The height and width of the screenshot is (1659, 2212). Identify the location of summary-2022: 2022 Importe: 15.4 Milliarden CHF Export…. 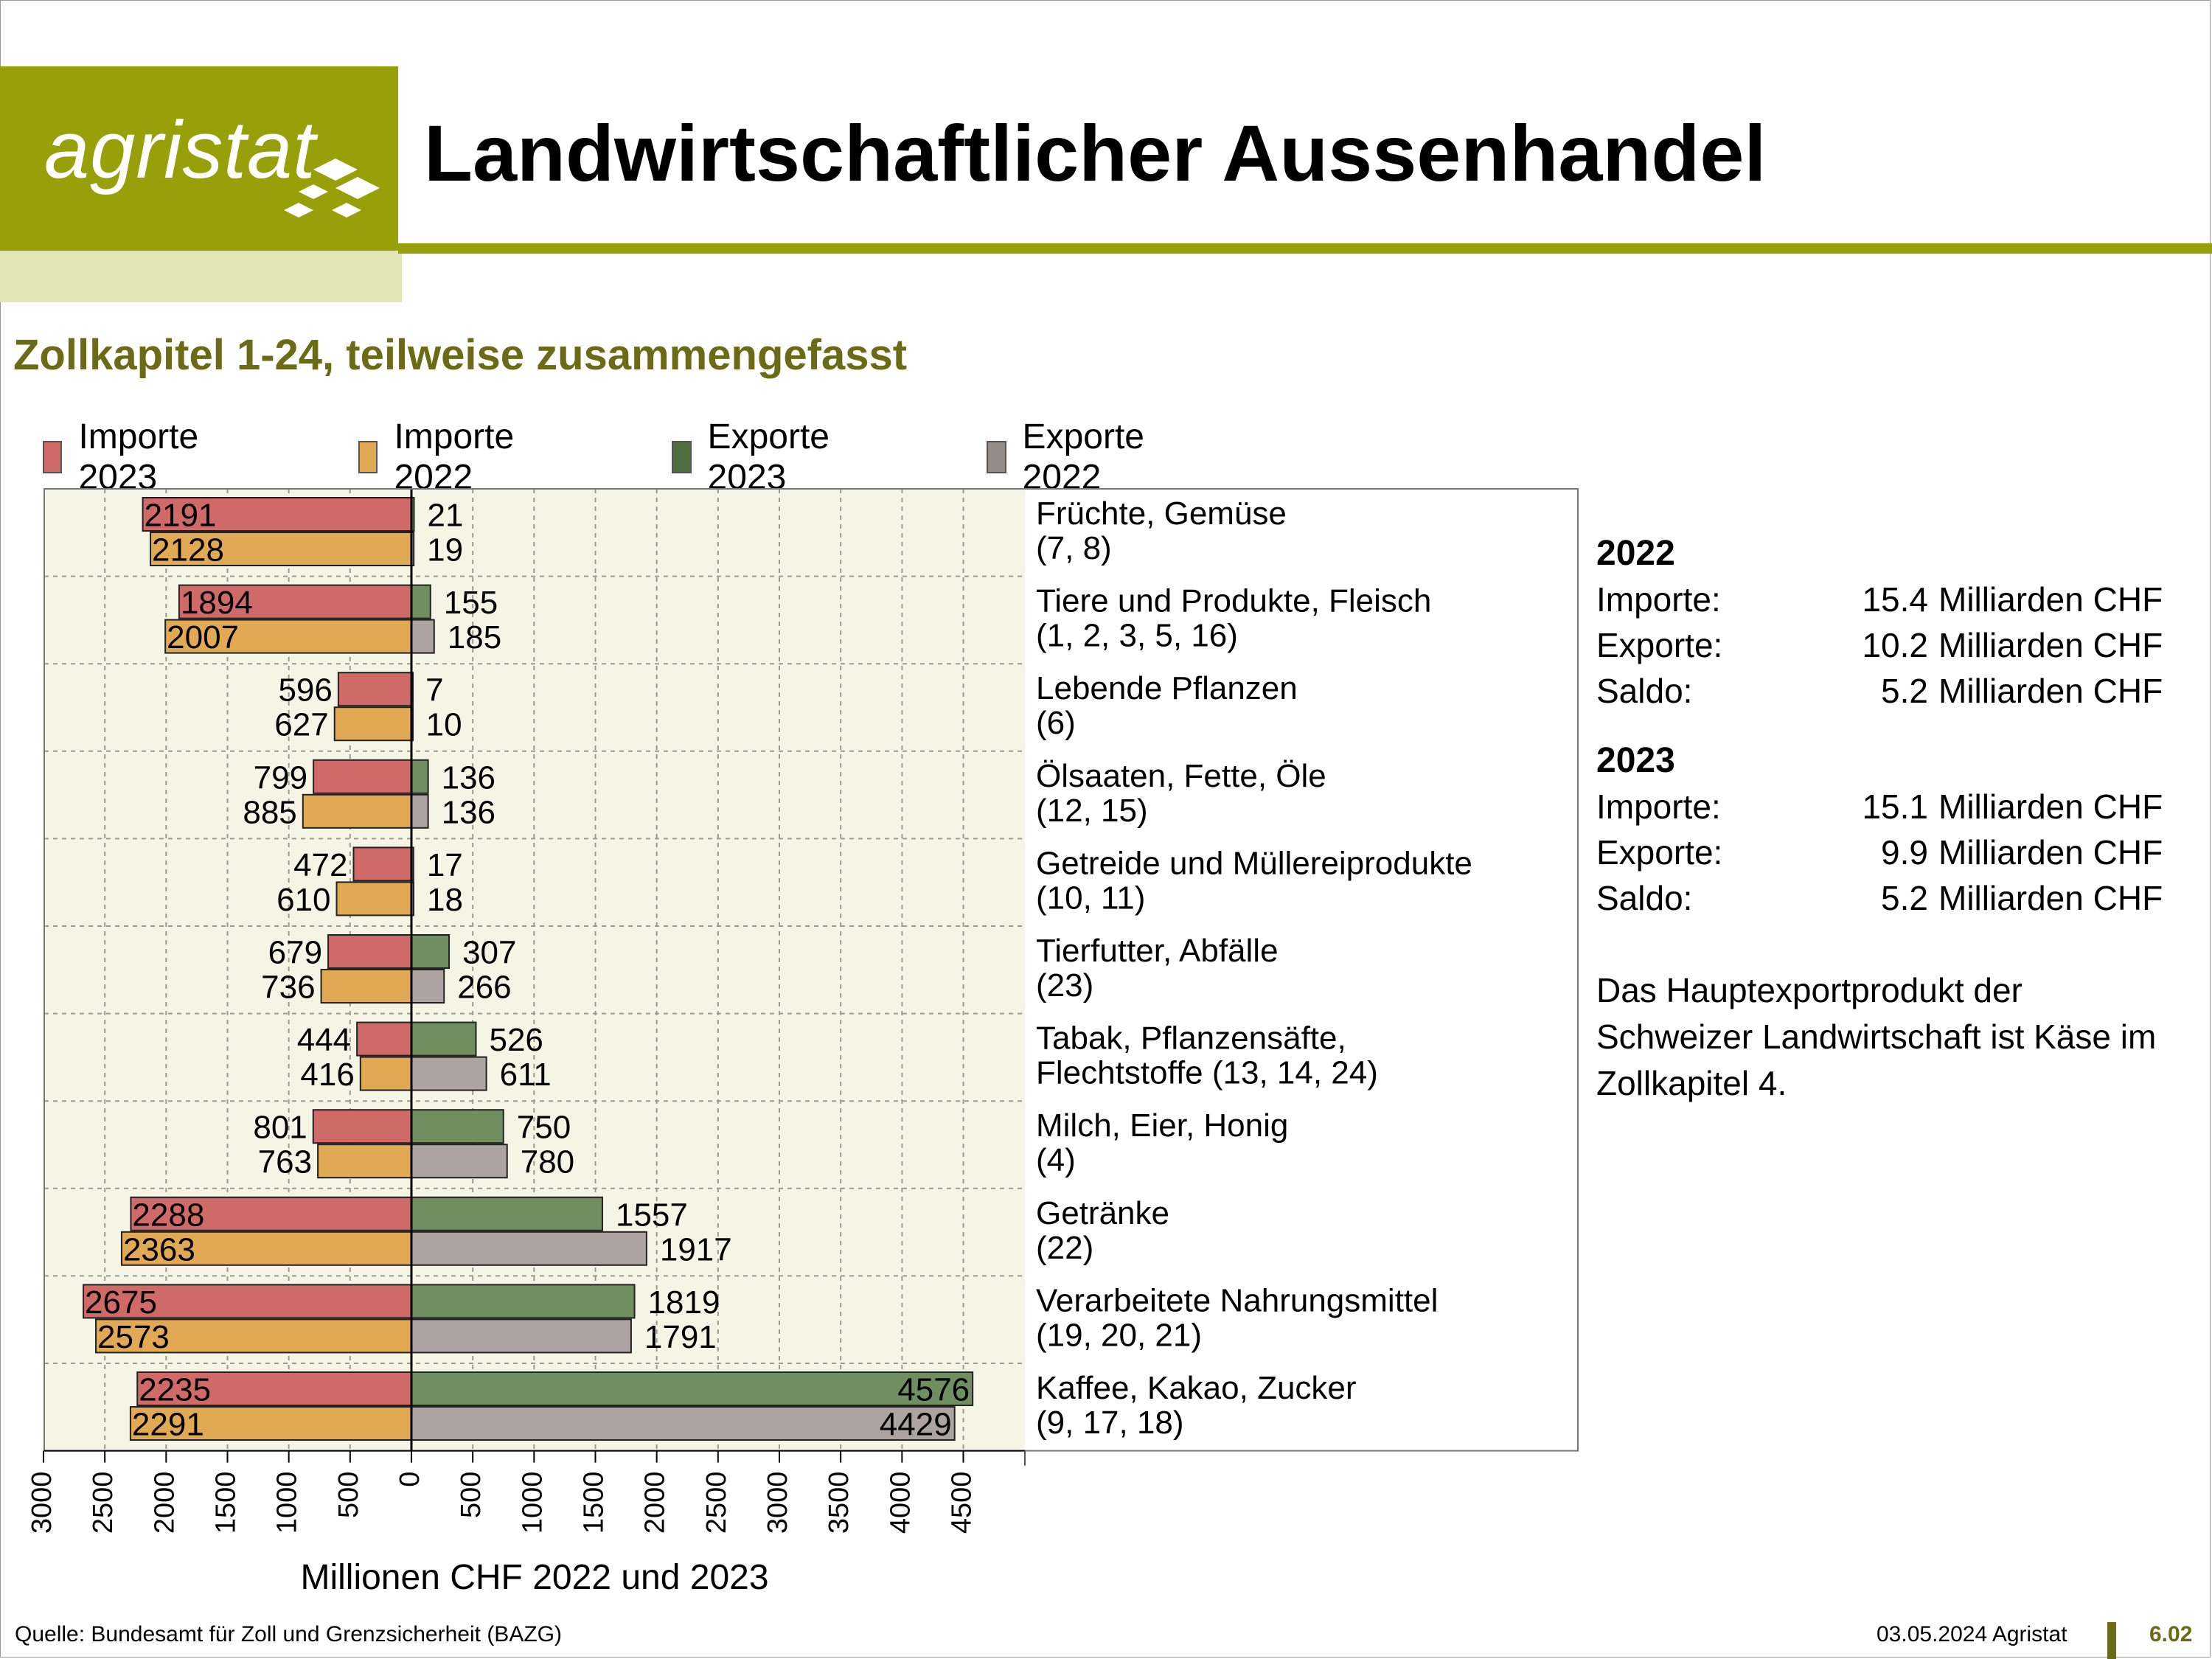
(1879, 622).